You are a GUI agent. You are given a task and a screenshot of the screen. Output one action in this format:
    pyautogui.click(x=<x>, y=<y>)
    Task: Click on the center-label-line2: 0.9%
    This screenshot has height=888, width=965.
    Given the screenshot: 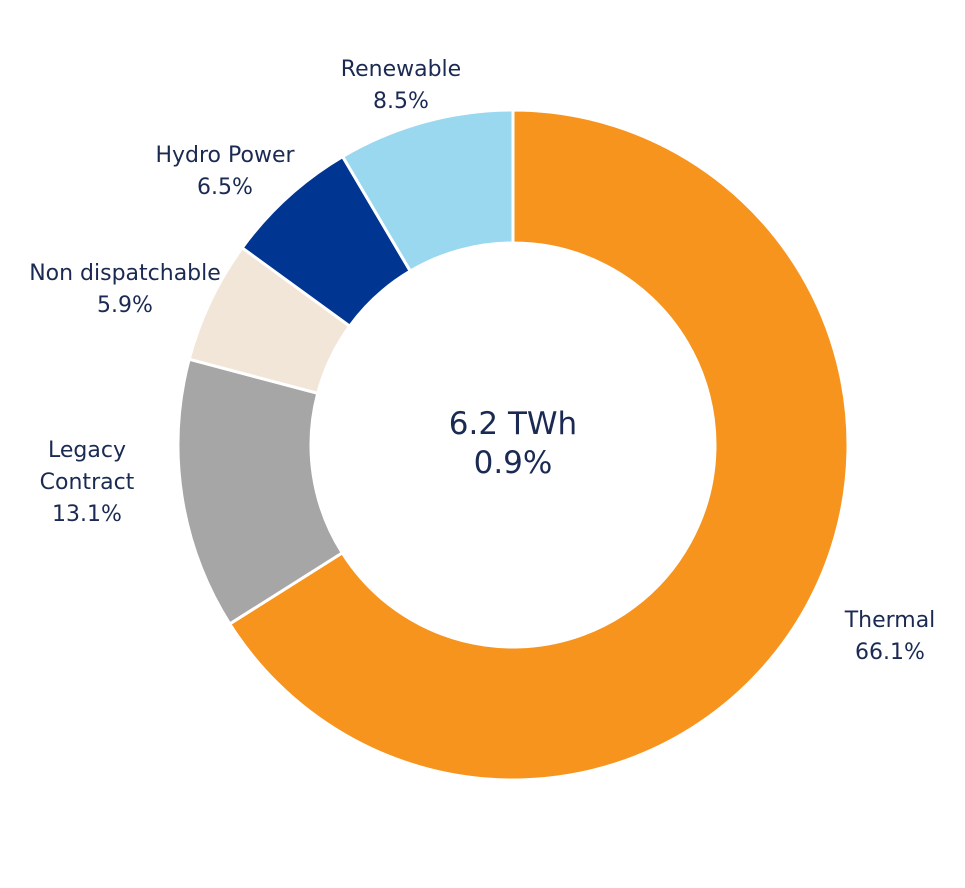 What is the action you would take?
    pyautogui.click(x=513, y=463)
    